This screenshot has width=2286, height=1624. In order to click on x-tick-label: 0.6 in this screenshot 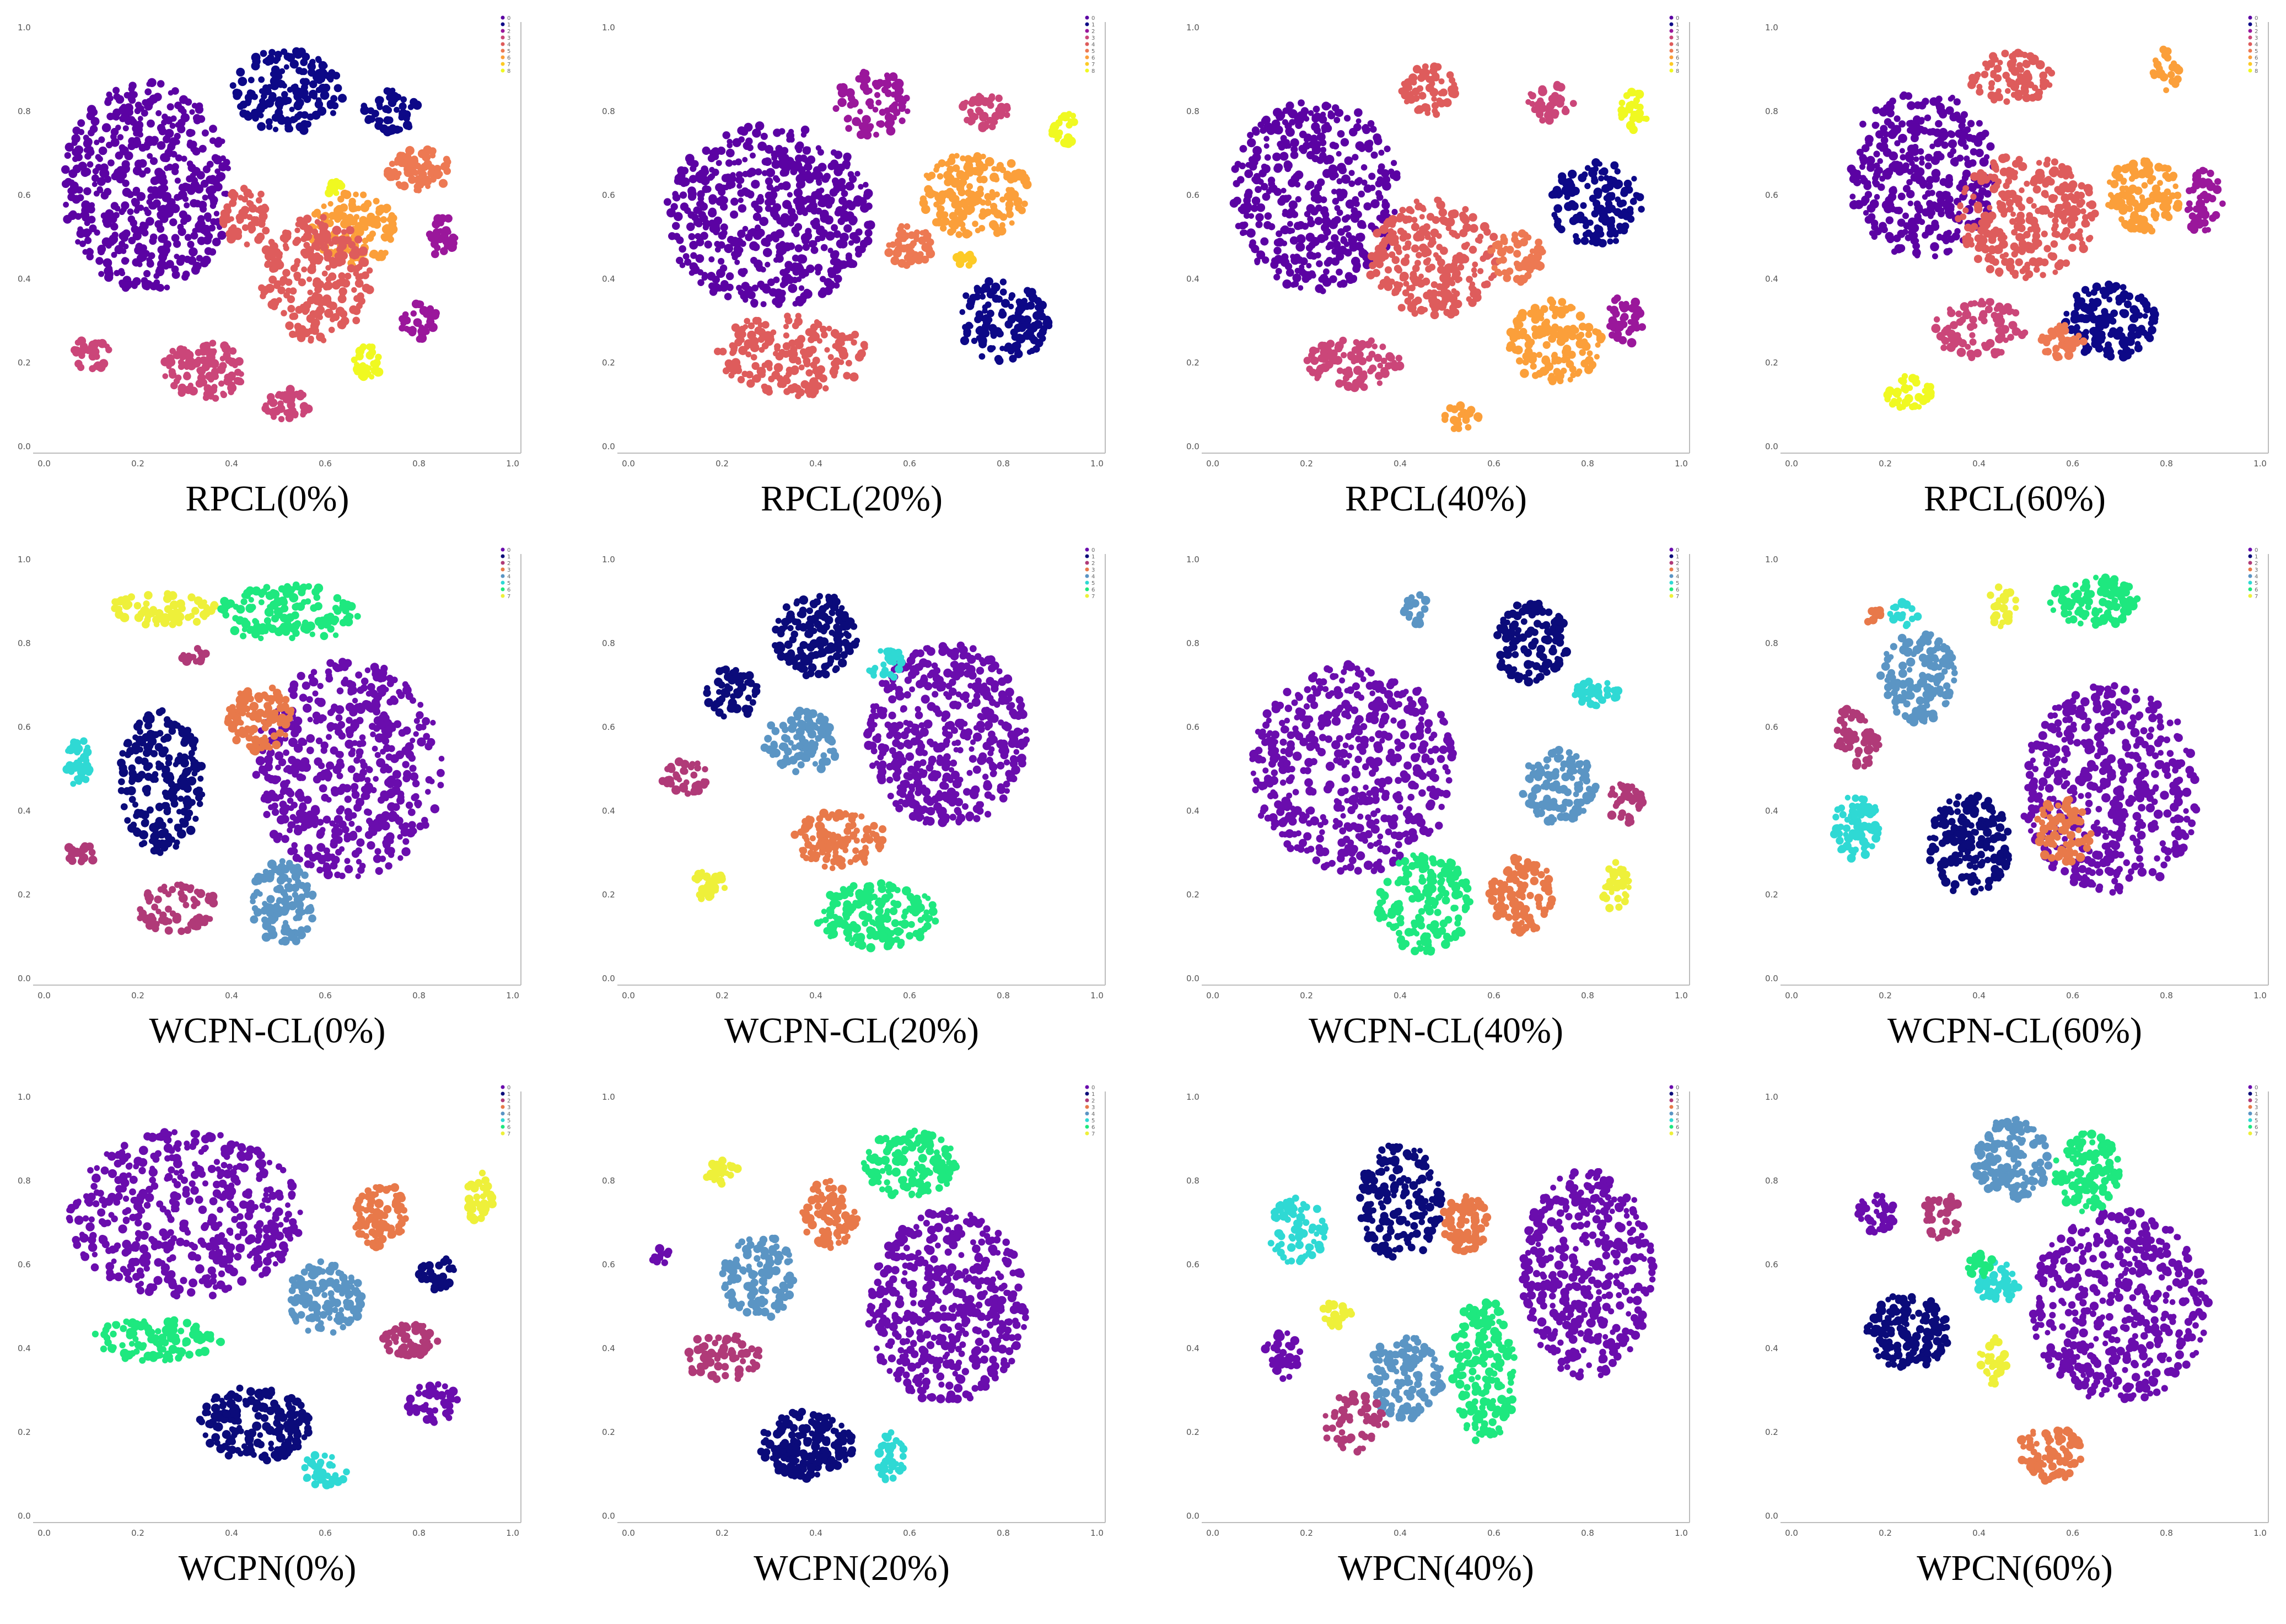, I will do `click(326, 464)`.